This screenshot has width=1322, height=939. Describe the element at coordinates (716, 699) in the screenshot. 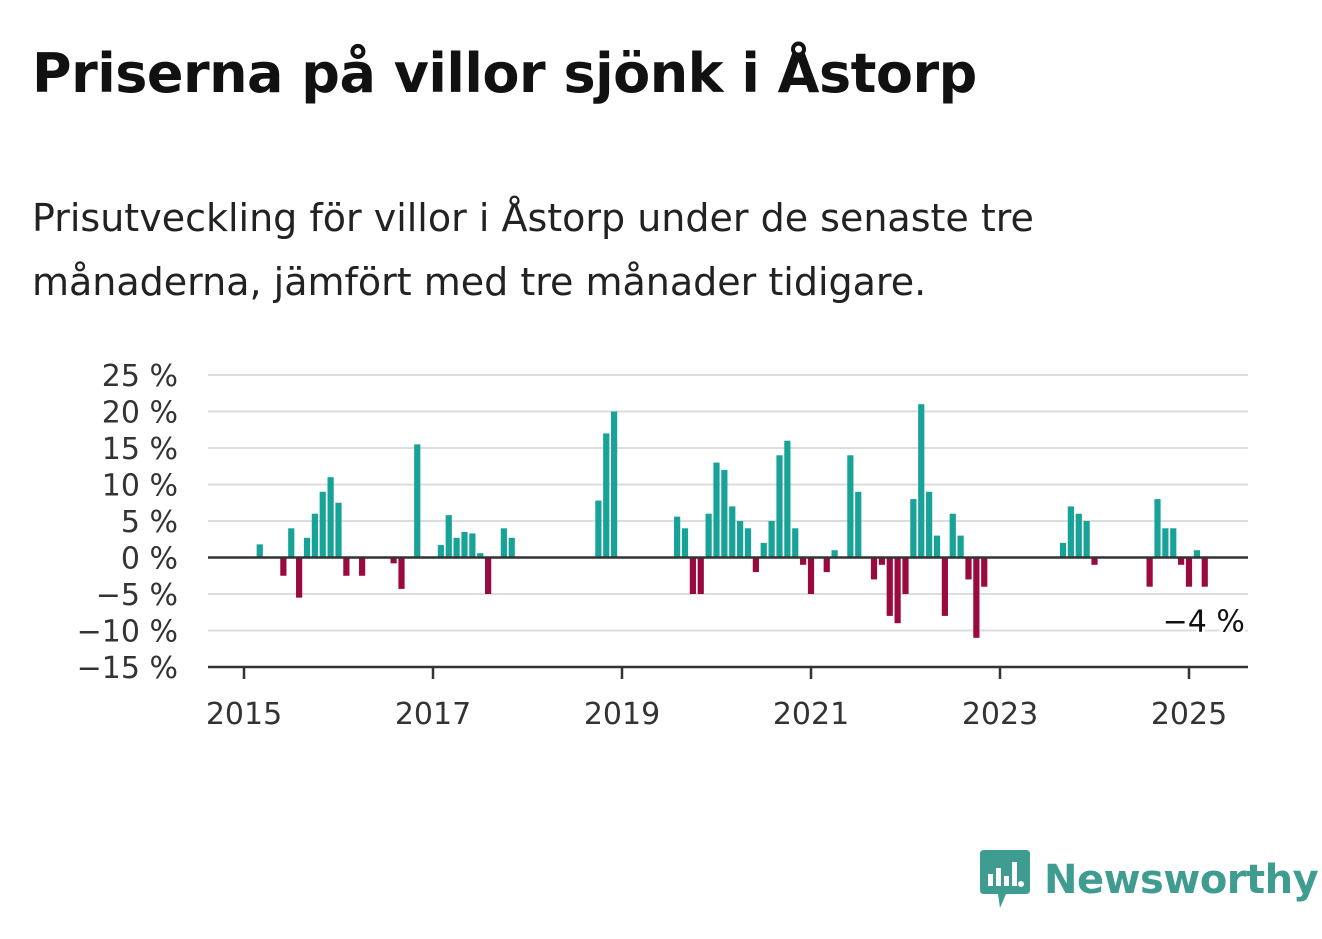

I see `x-axis-ticks: 2015 2017 2019 2021 2023 2025` at that location.